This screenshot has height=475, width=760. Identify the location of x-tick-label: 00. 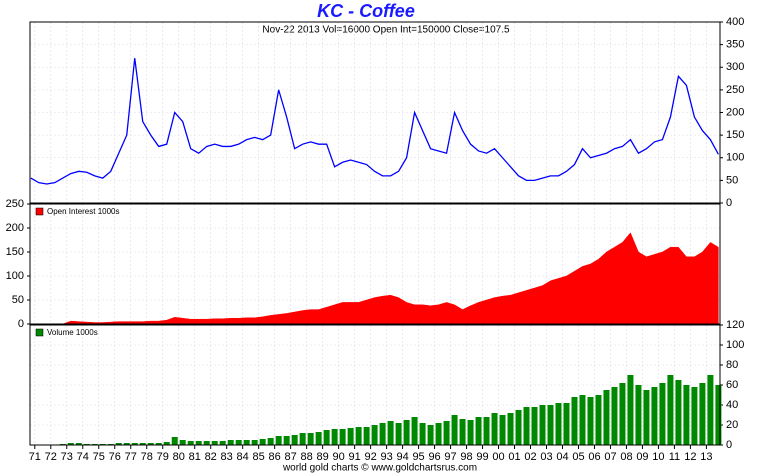
(498, 457).